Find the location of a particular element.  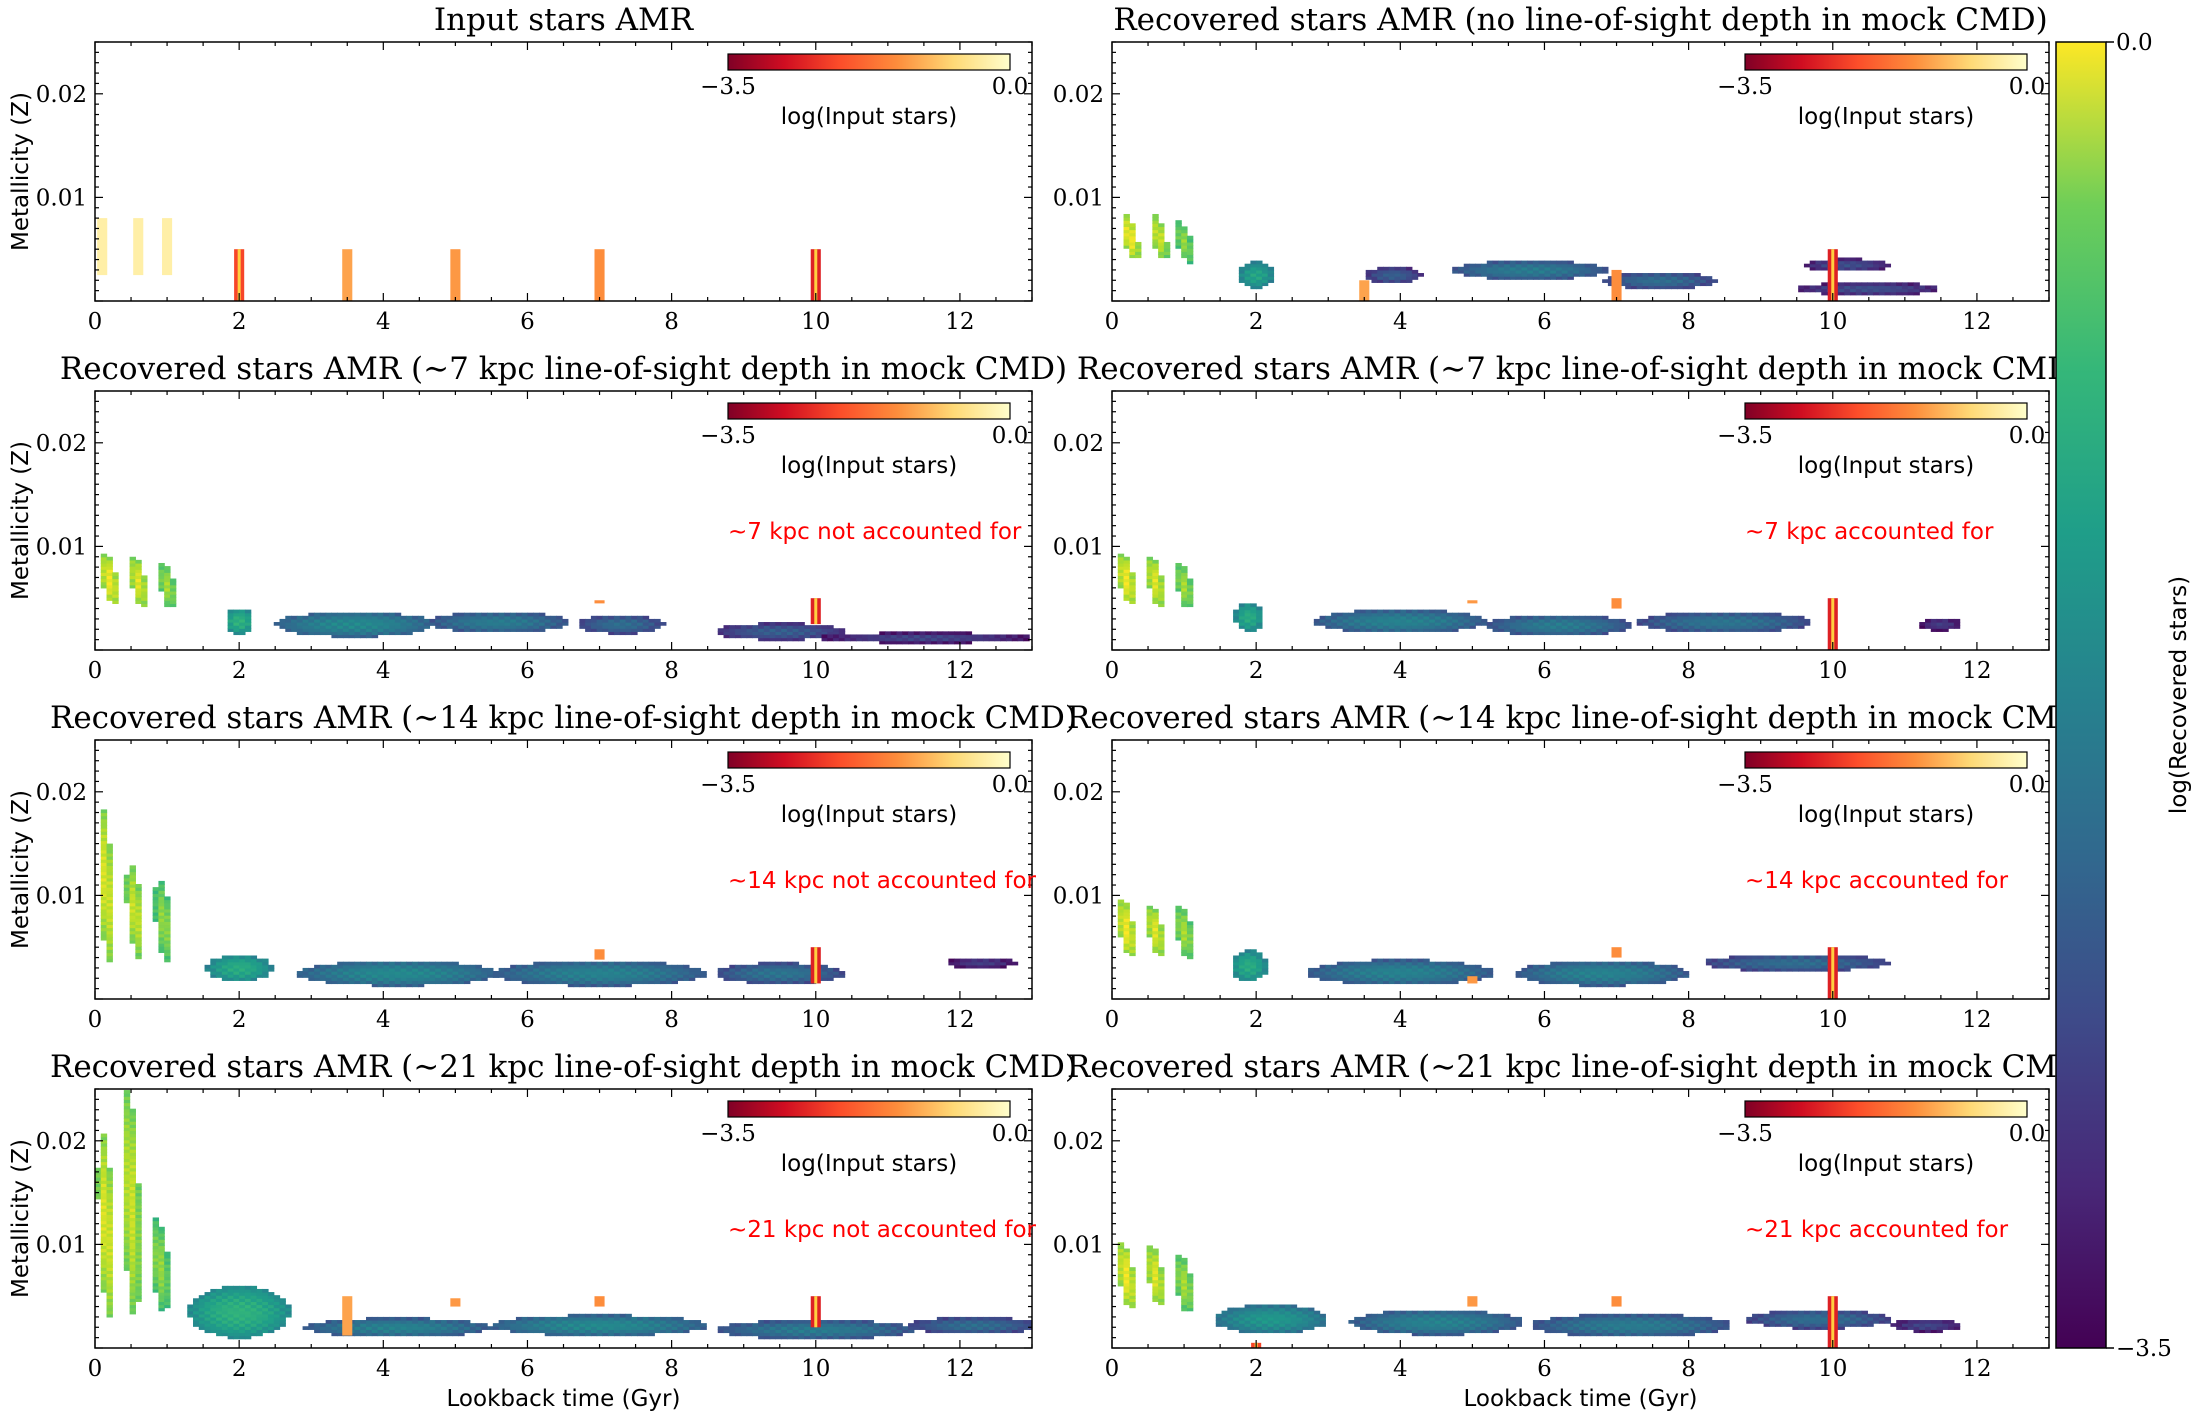

input-burst is located at coordinates (138, 246).